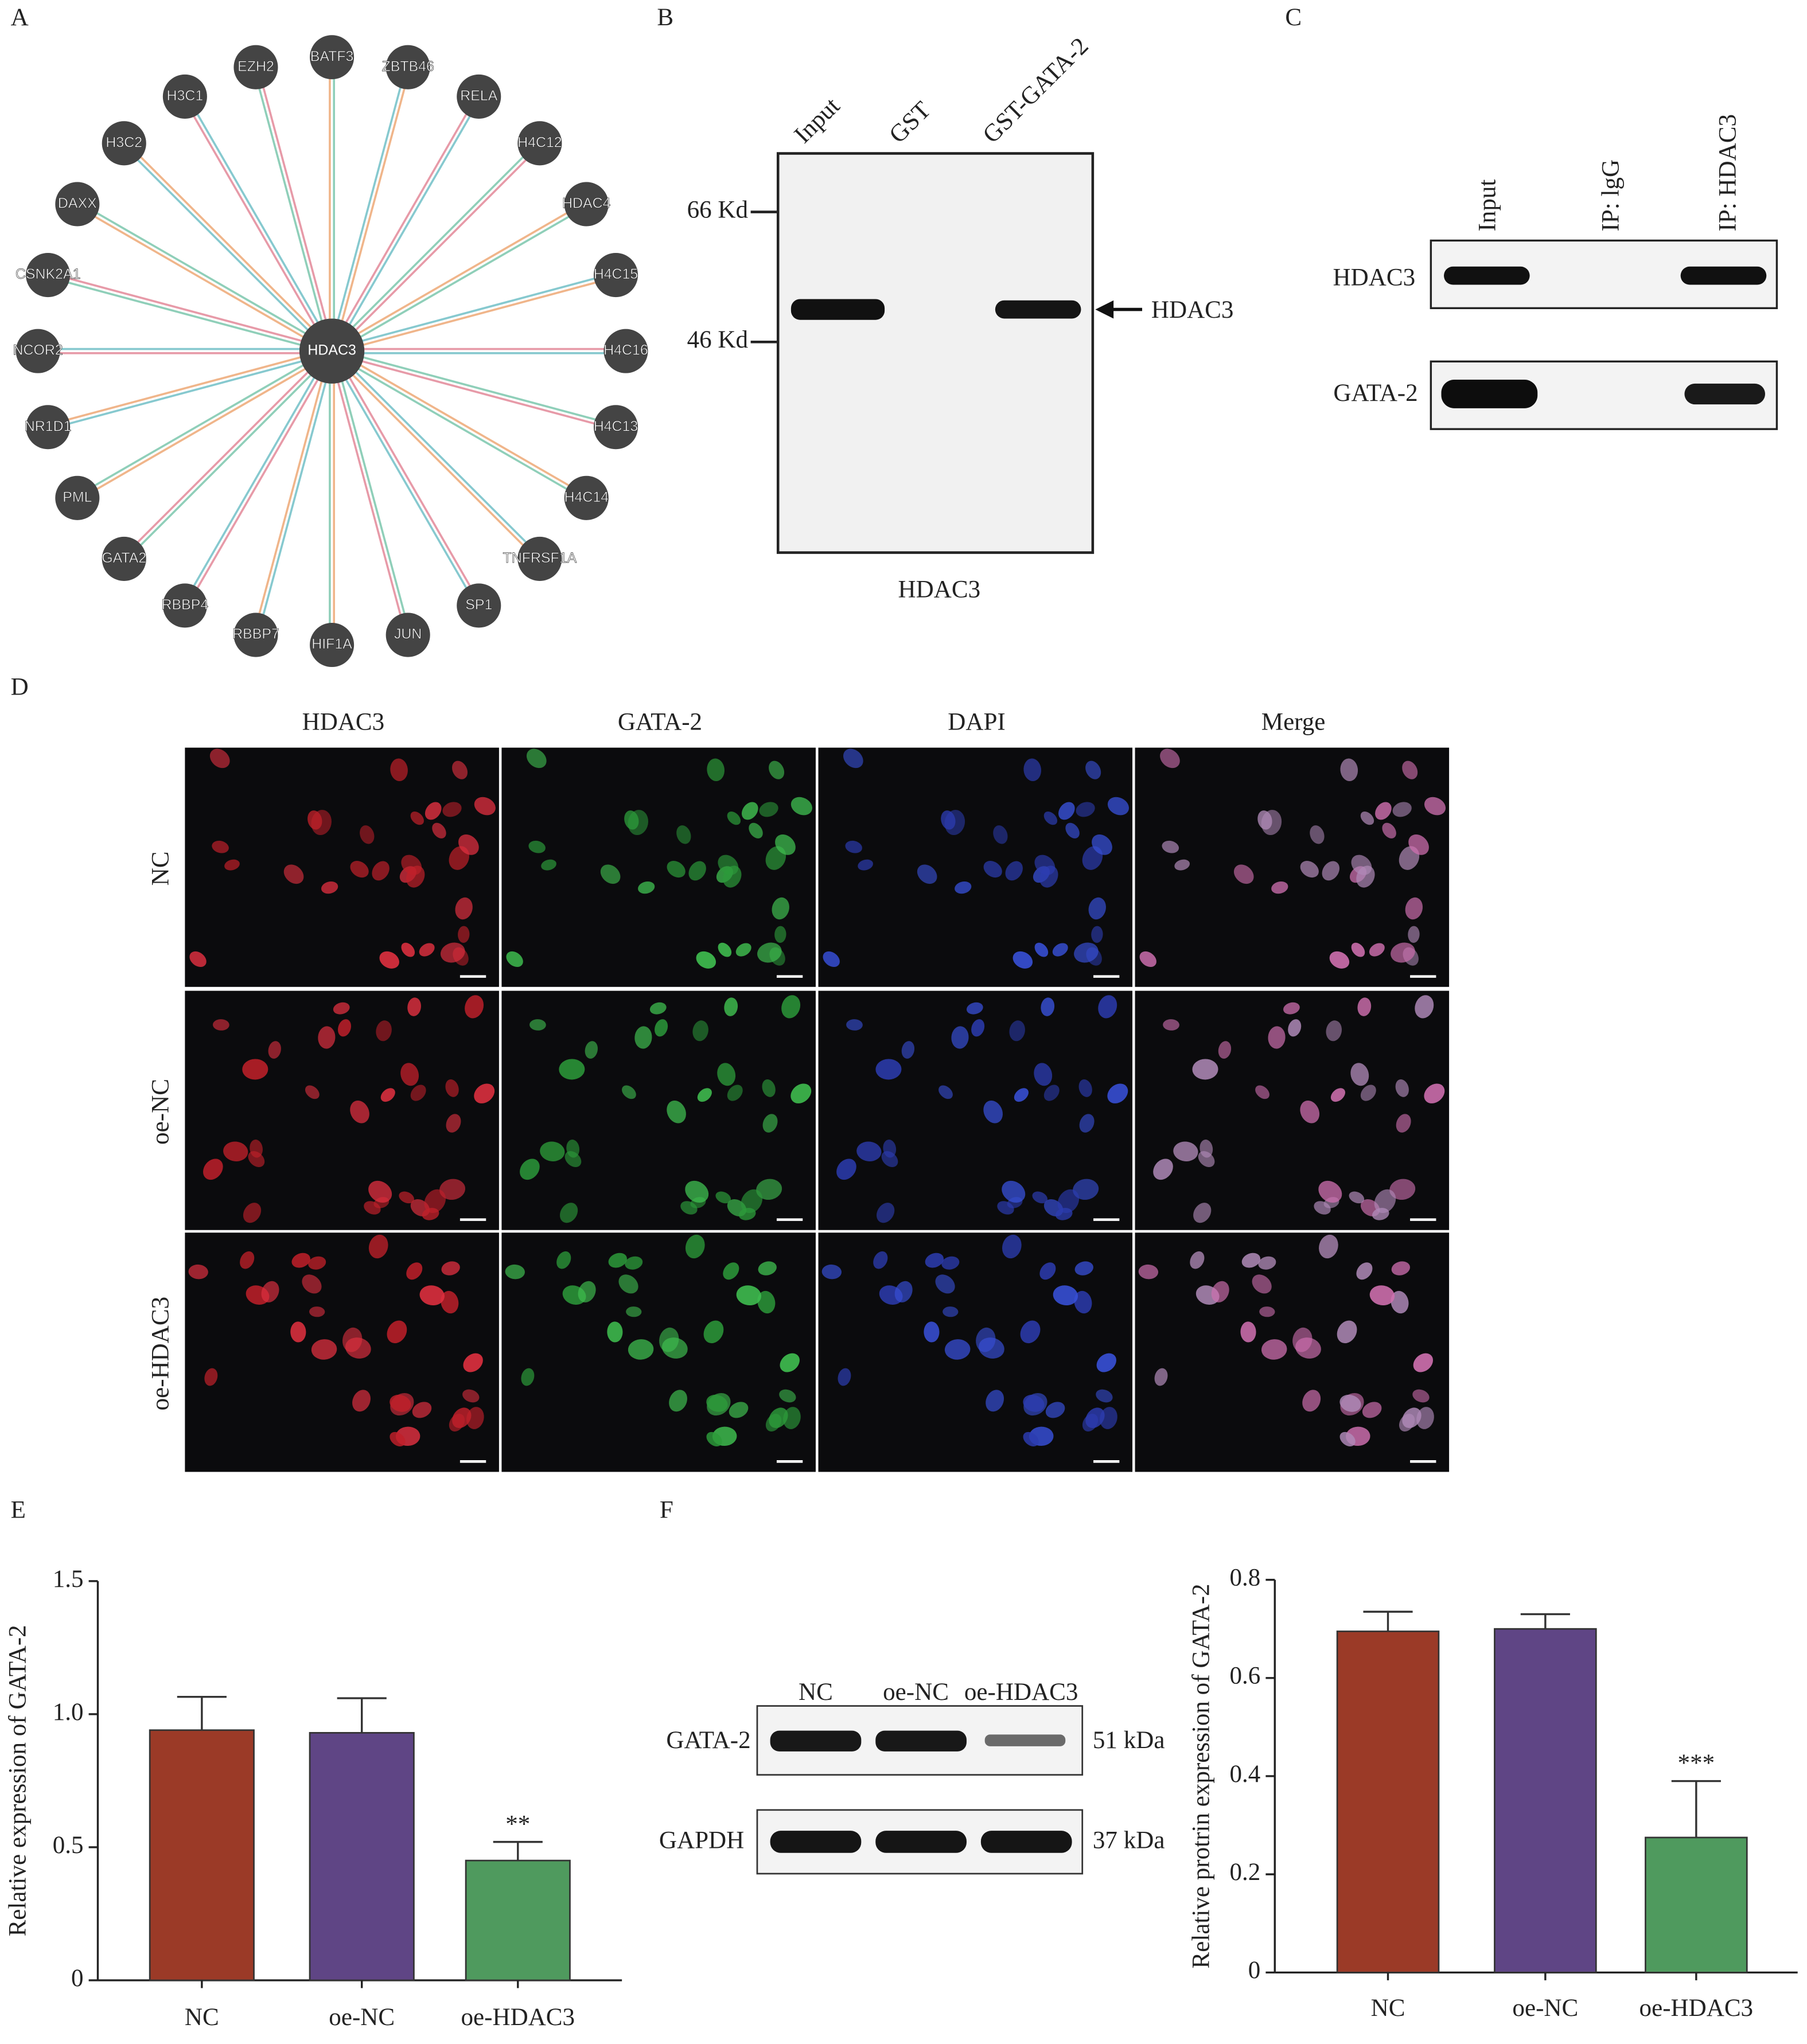  Describe the element at coordinates (1245, 1775) in the screenshot. I see `y-tick-label: 0.4` at that location.